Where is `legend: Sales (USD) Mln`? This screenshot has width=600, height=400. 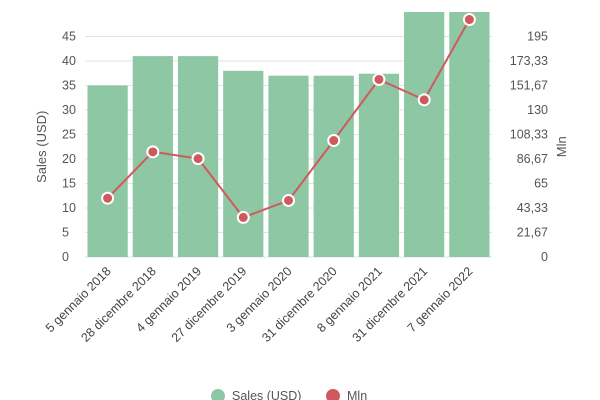 legend: Sales (USD) Mln is located at coordinates (289, 394).